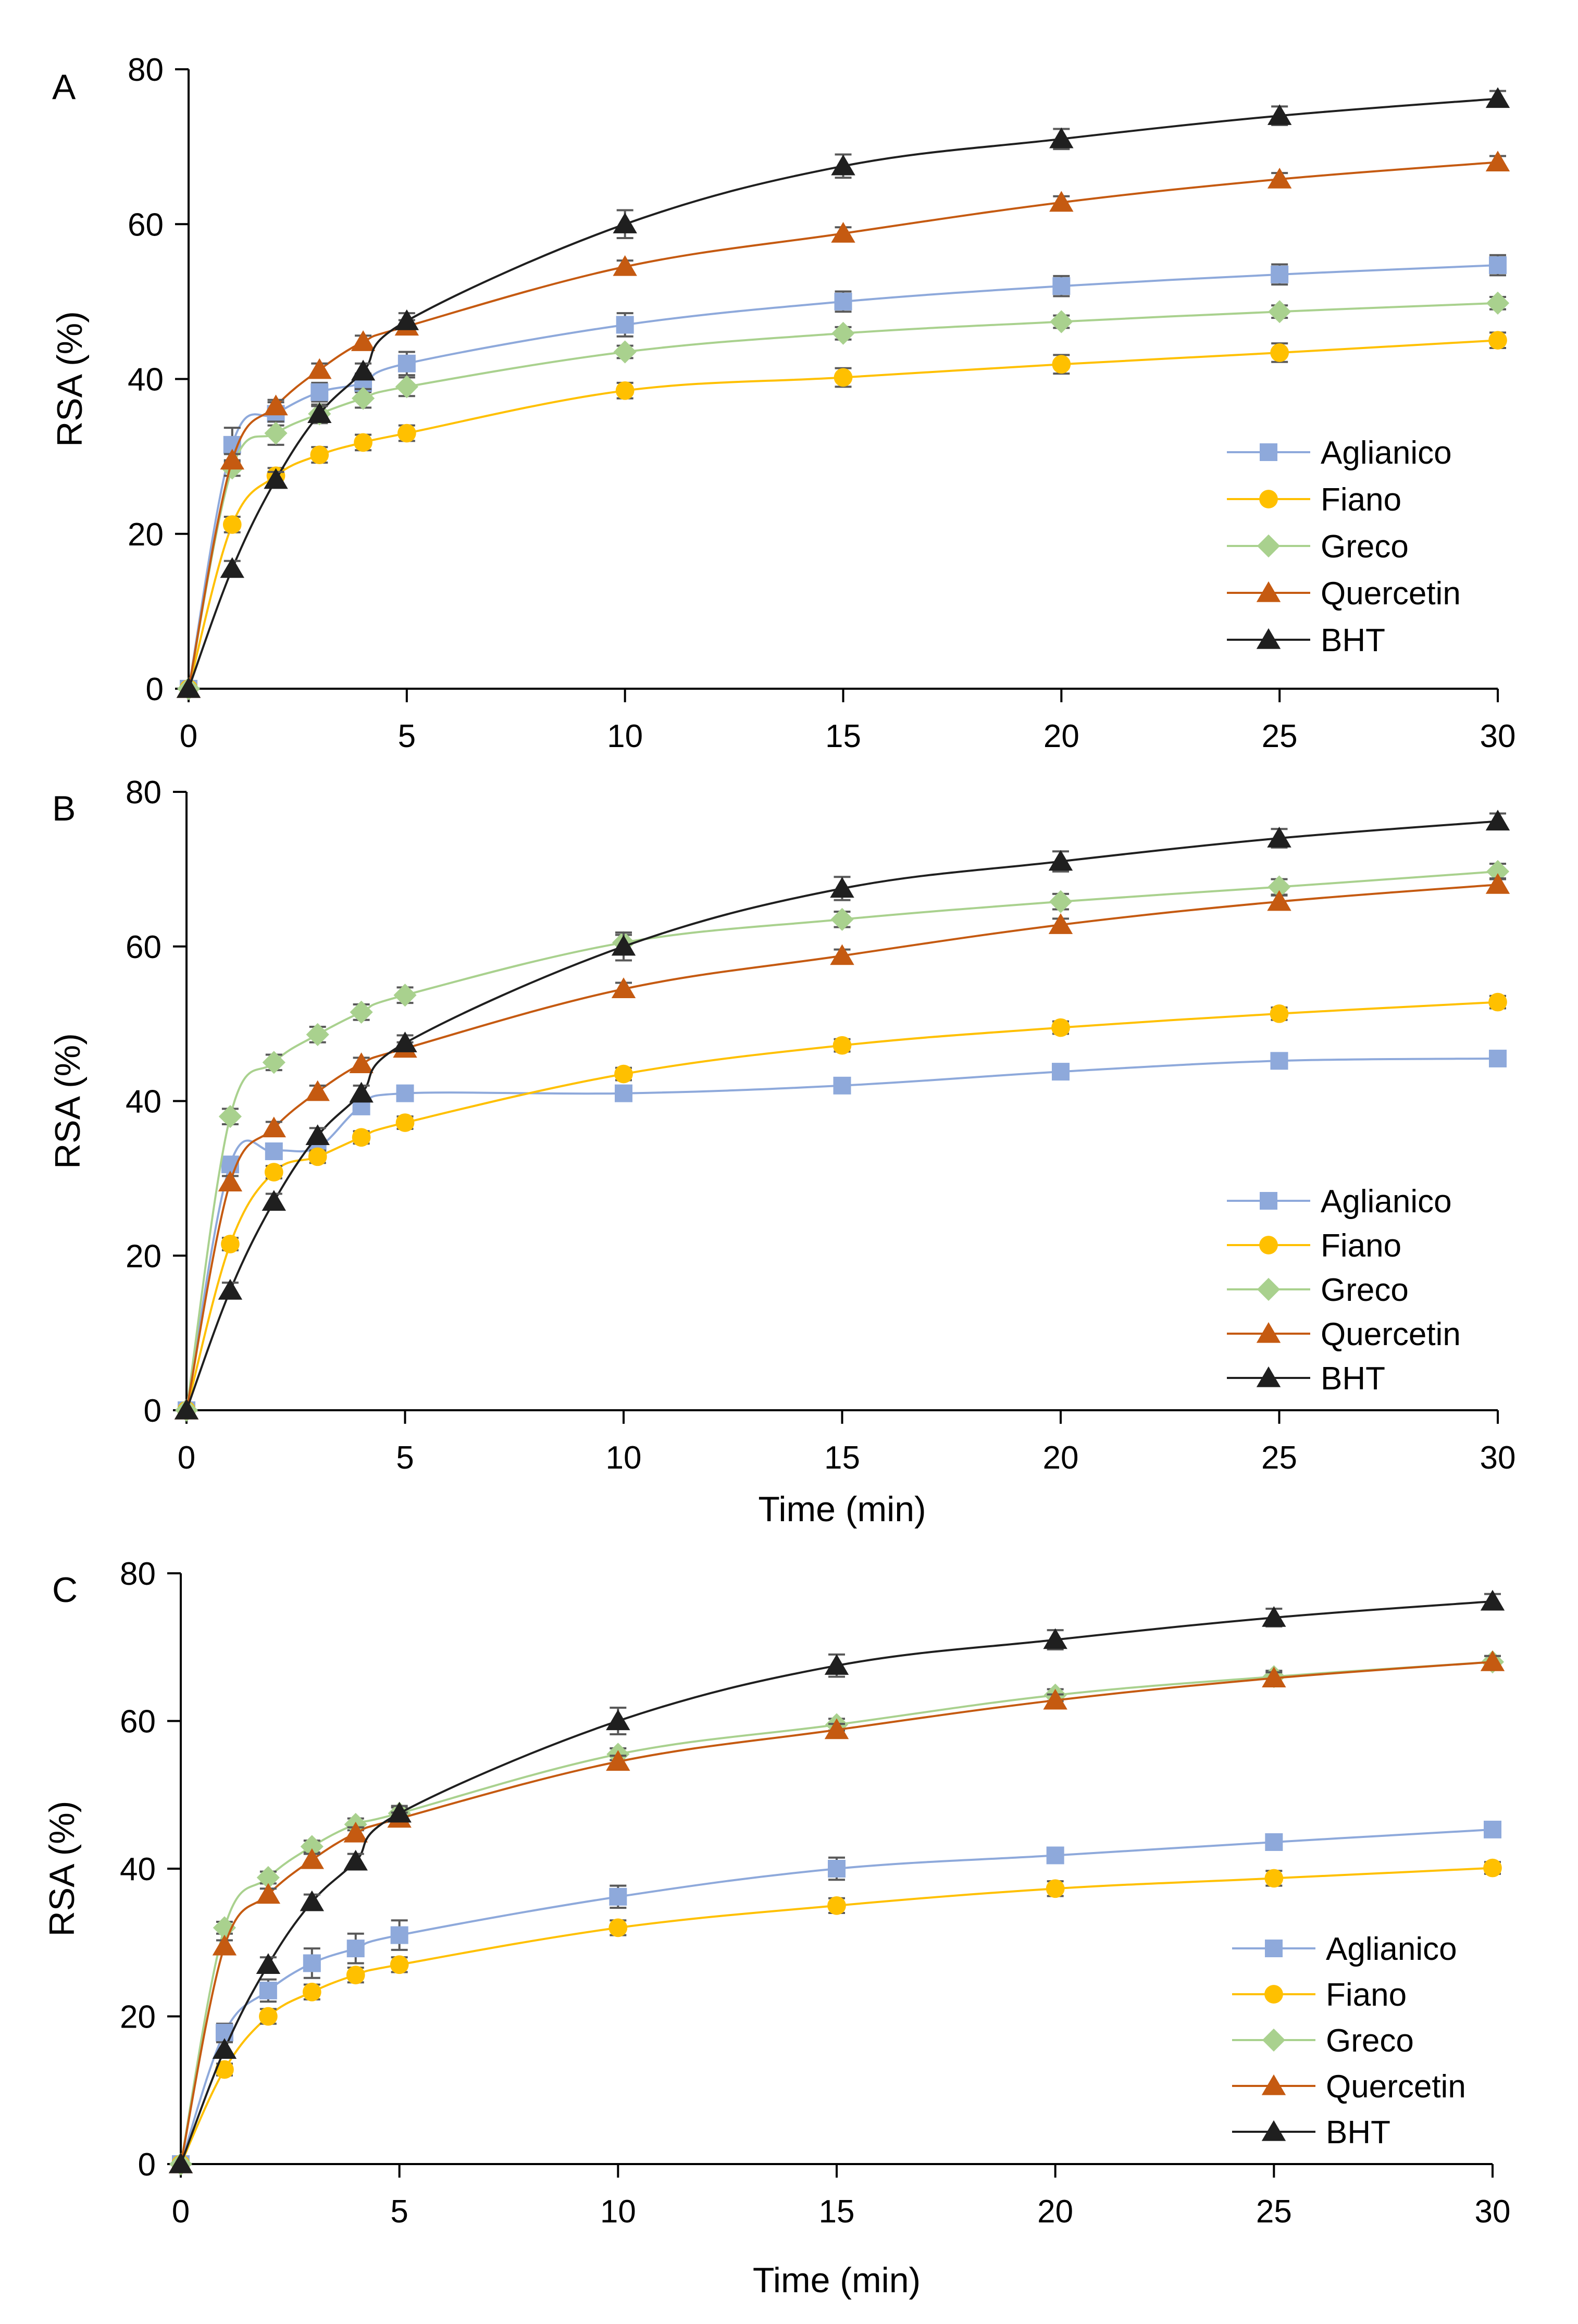  What do you see at coordinates (1314, 500) in the screenshot?
I see `legend-item-fiano: Fiano` at bounding box center [1314, 500].